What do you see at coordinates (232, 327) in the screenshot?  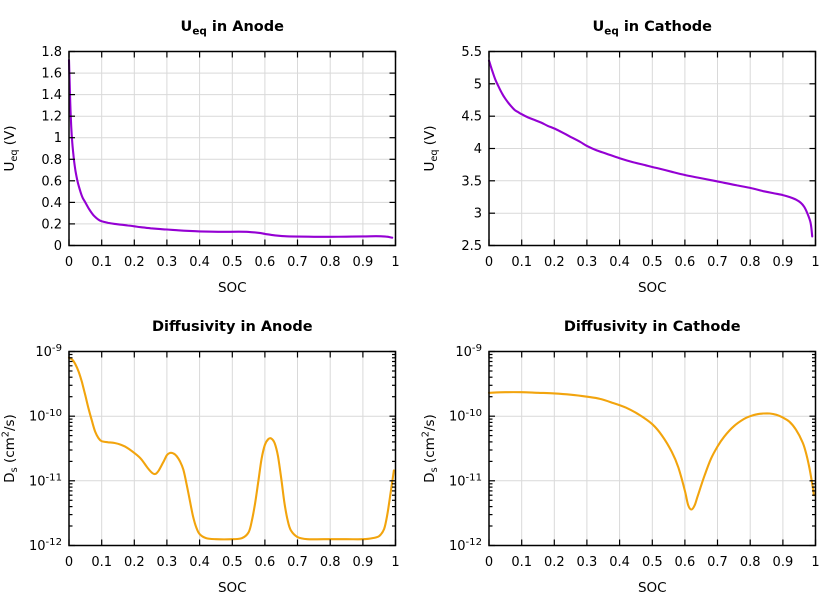 I see `plot-title: Diffusivity in Anode` at bounding box center [232, 327].